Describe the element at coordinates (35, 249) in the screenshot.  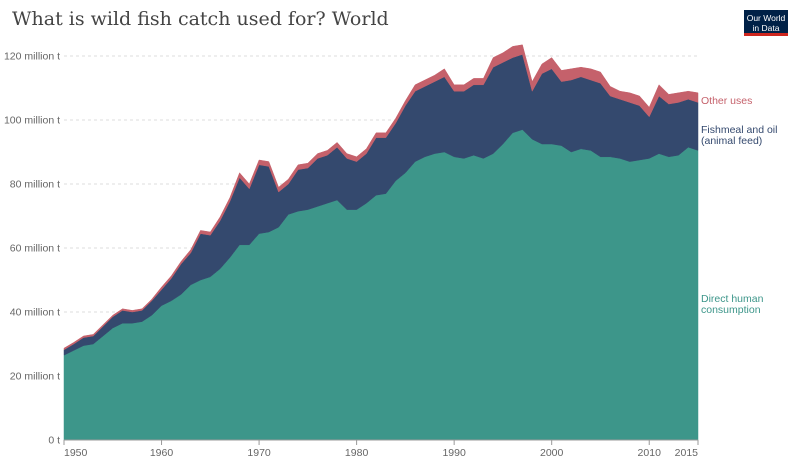
I see `y-tick-label: 60 million t` at that location.